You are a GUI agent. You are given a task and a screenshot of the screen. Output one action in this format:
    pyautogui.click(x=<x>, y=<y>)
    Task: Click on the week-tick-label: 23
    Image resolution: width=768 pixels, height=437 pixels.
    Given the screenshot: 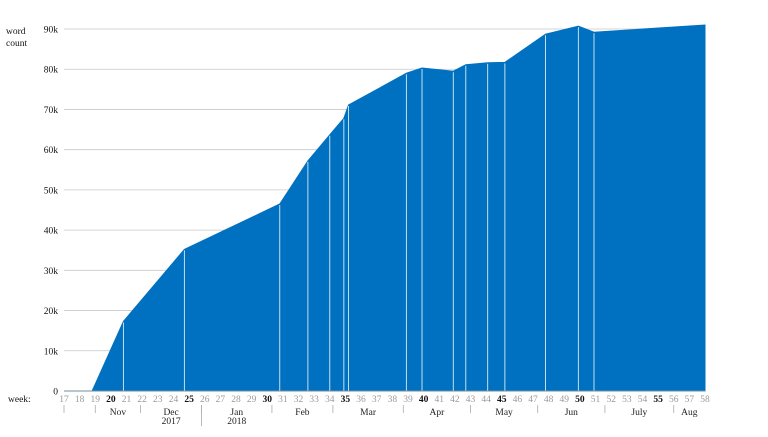 What is the action you would take?
    pyautogui.click(x=158, y=400)
    